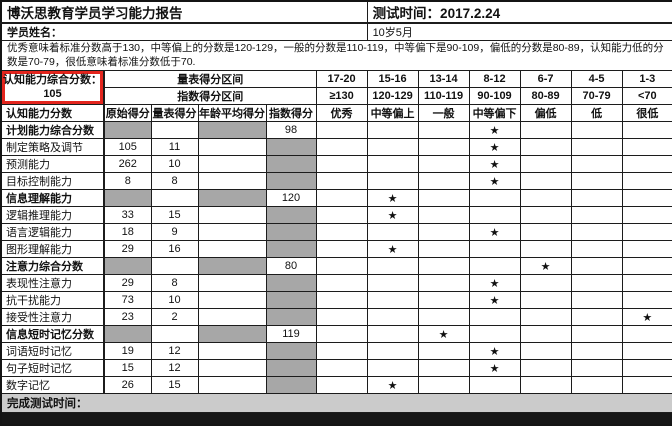 This screenshot has height=442, width=672. I want to click on category-header: 一般, so click(443, 113).